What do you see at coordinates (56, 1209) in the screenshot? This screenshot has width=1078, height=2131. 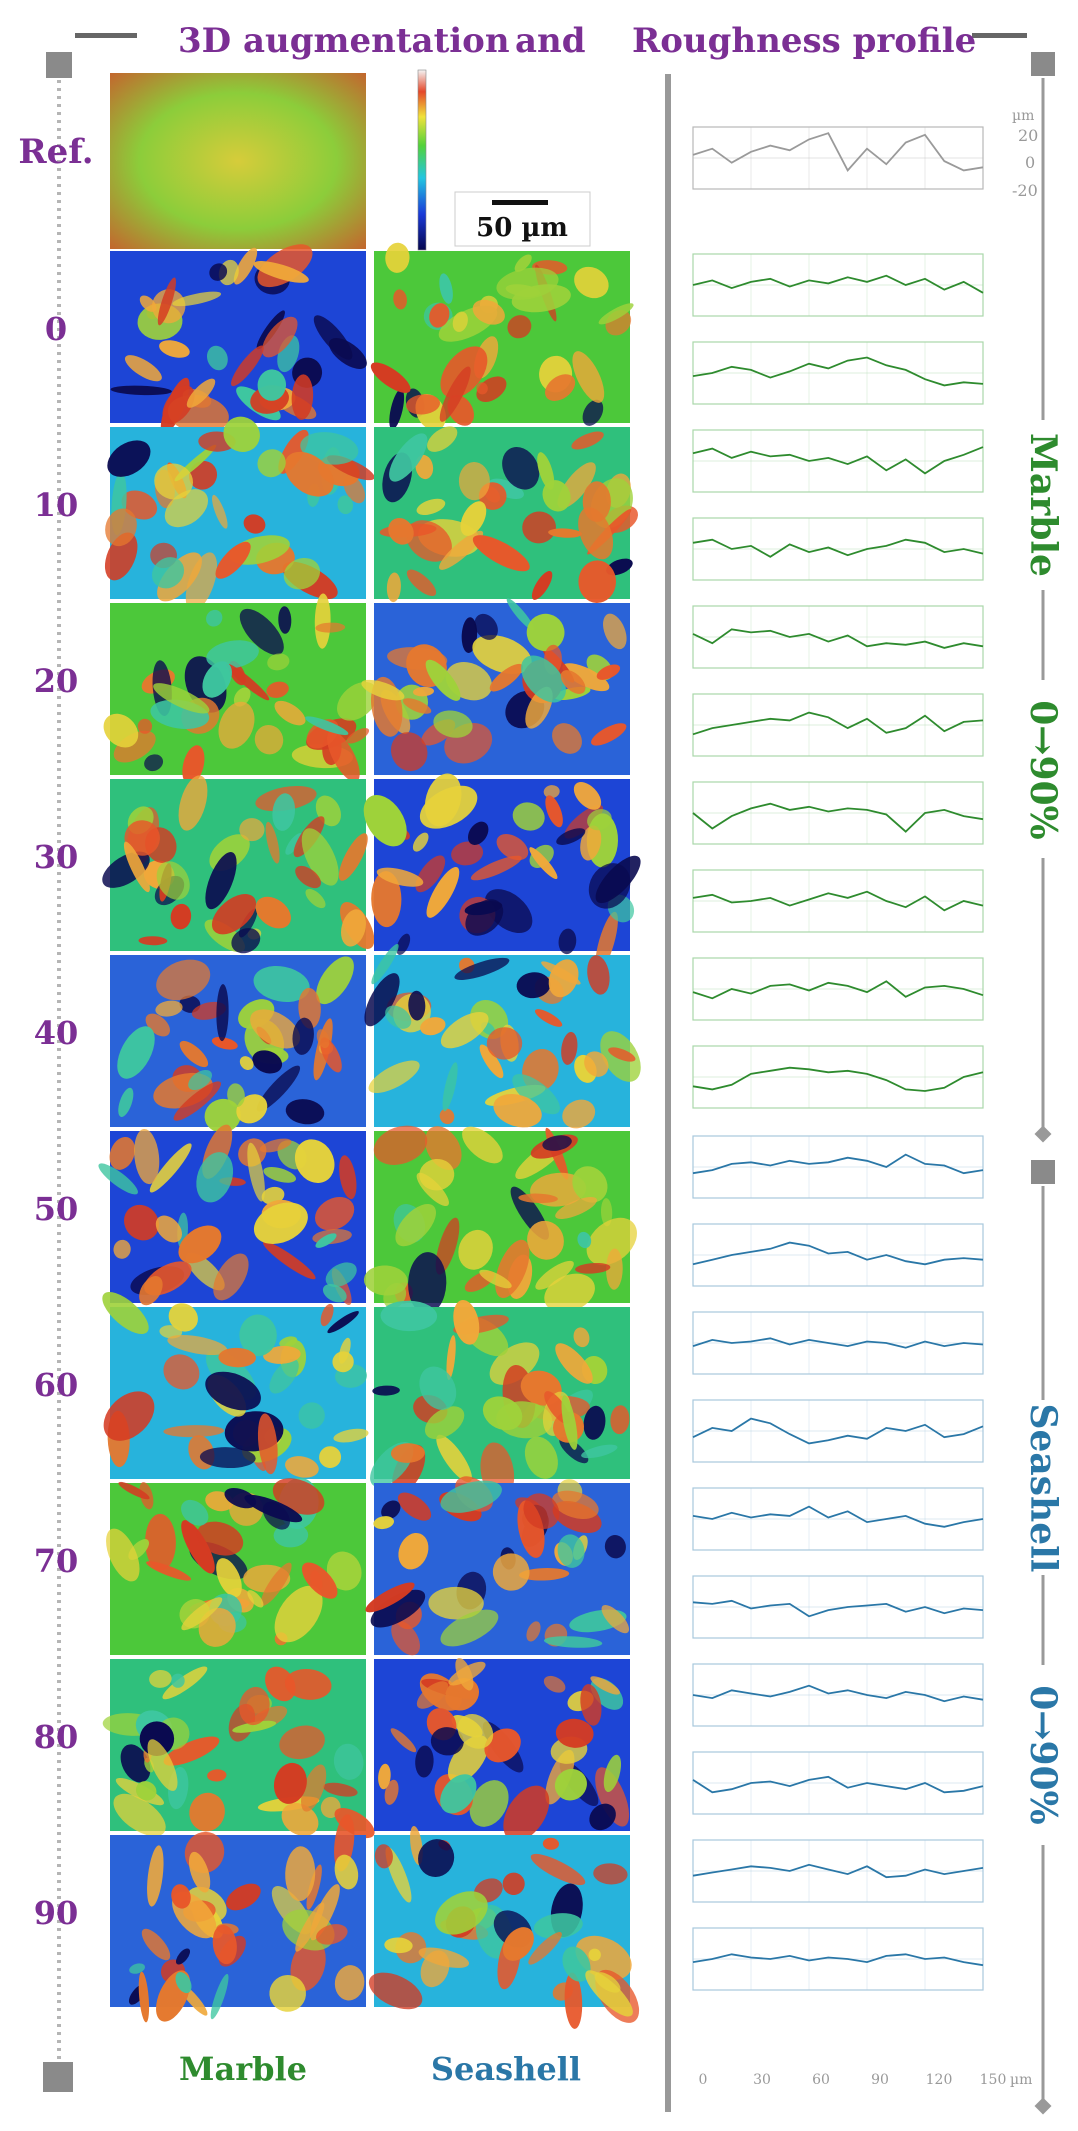 I see `level-label-50: 50` at bounding box center [56, 1209].